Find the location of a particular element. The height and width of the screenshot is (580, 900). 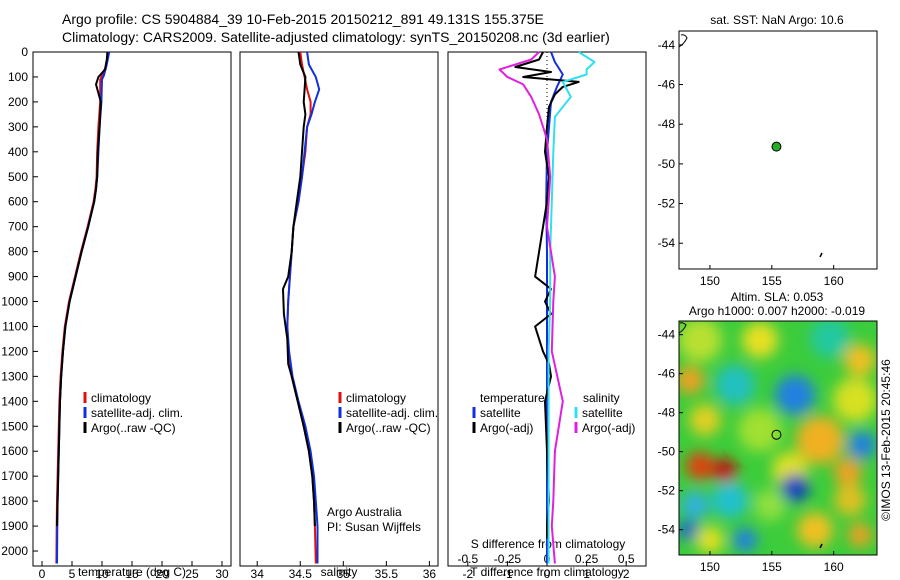

altimetry-heatmap is located at coordinates (778, 438).